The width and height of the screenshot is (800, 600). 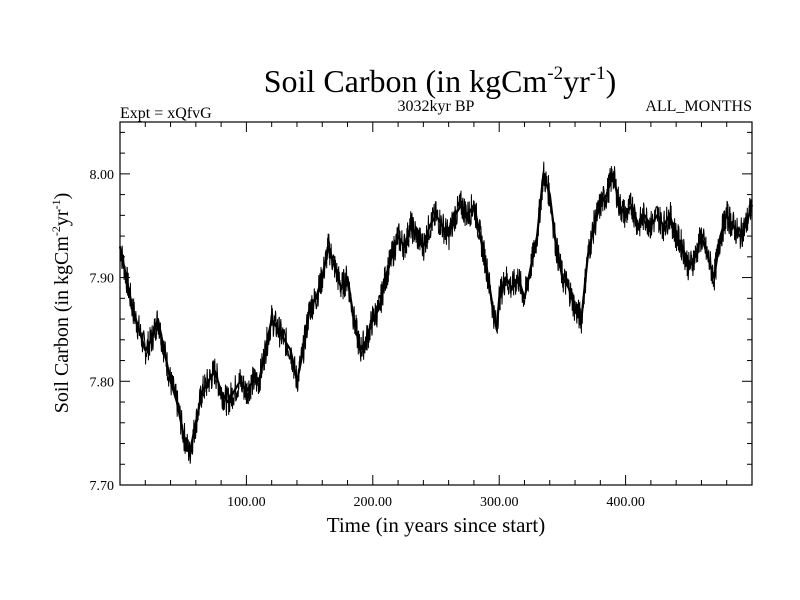 What do you see at coordinates (436, 525) in the screenshot?
I see `x-axis-label: Time (in years since start)` at bounding box center [436, 525].